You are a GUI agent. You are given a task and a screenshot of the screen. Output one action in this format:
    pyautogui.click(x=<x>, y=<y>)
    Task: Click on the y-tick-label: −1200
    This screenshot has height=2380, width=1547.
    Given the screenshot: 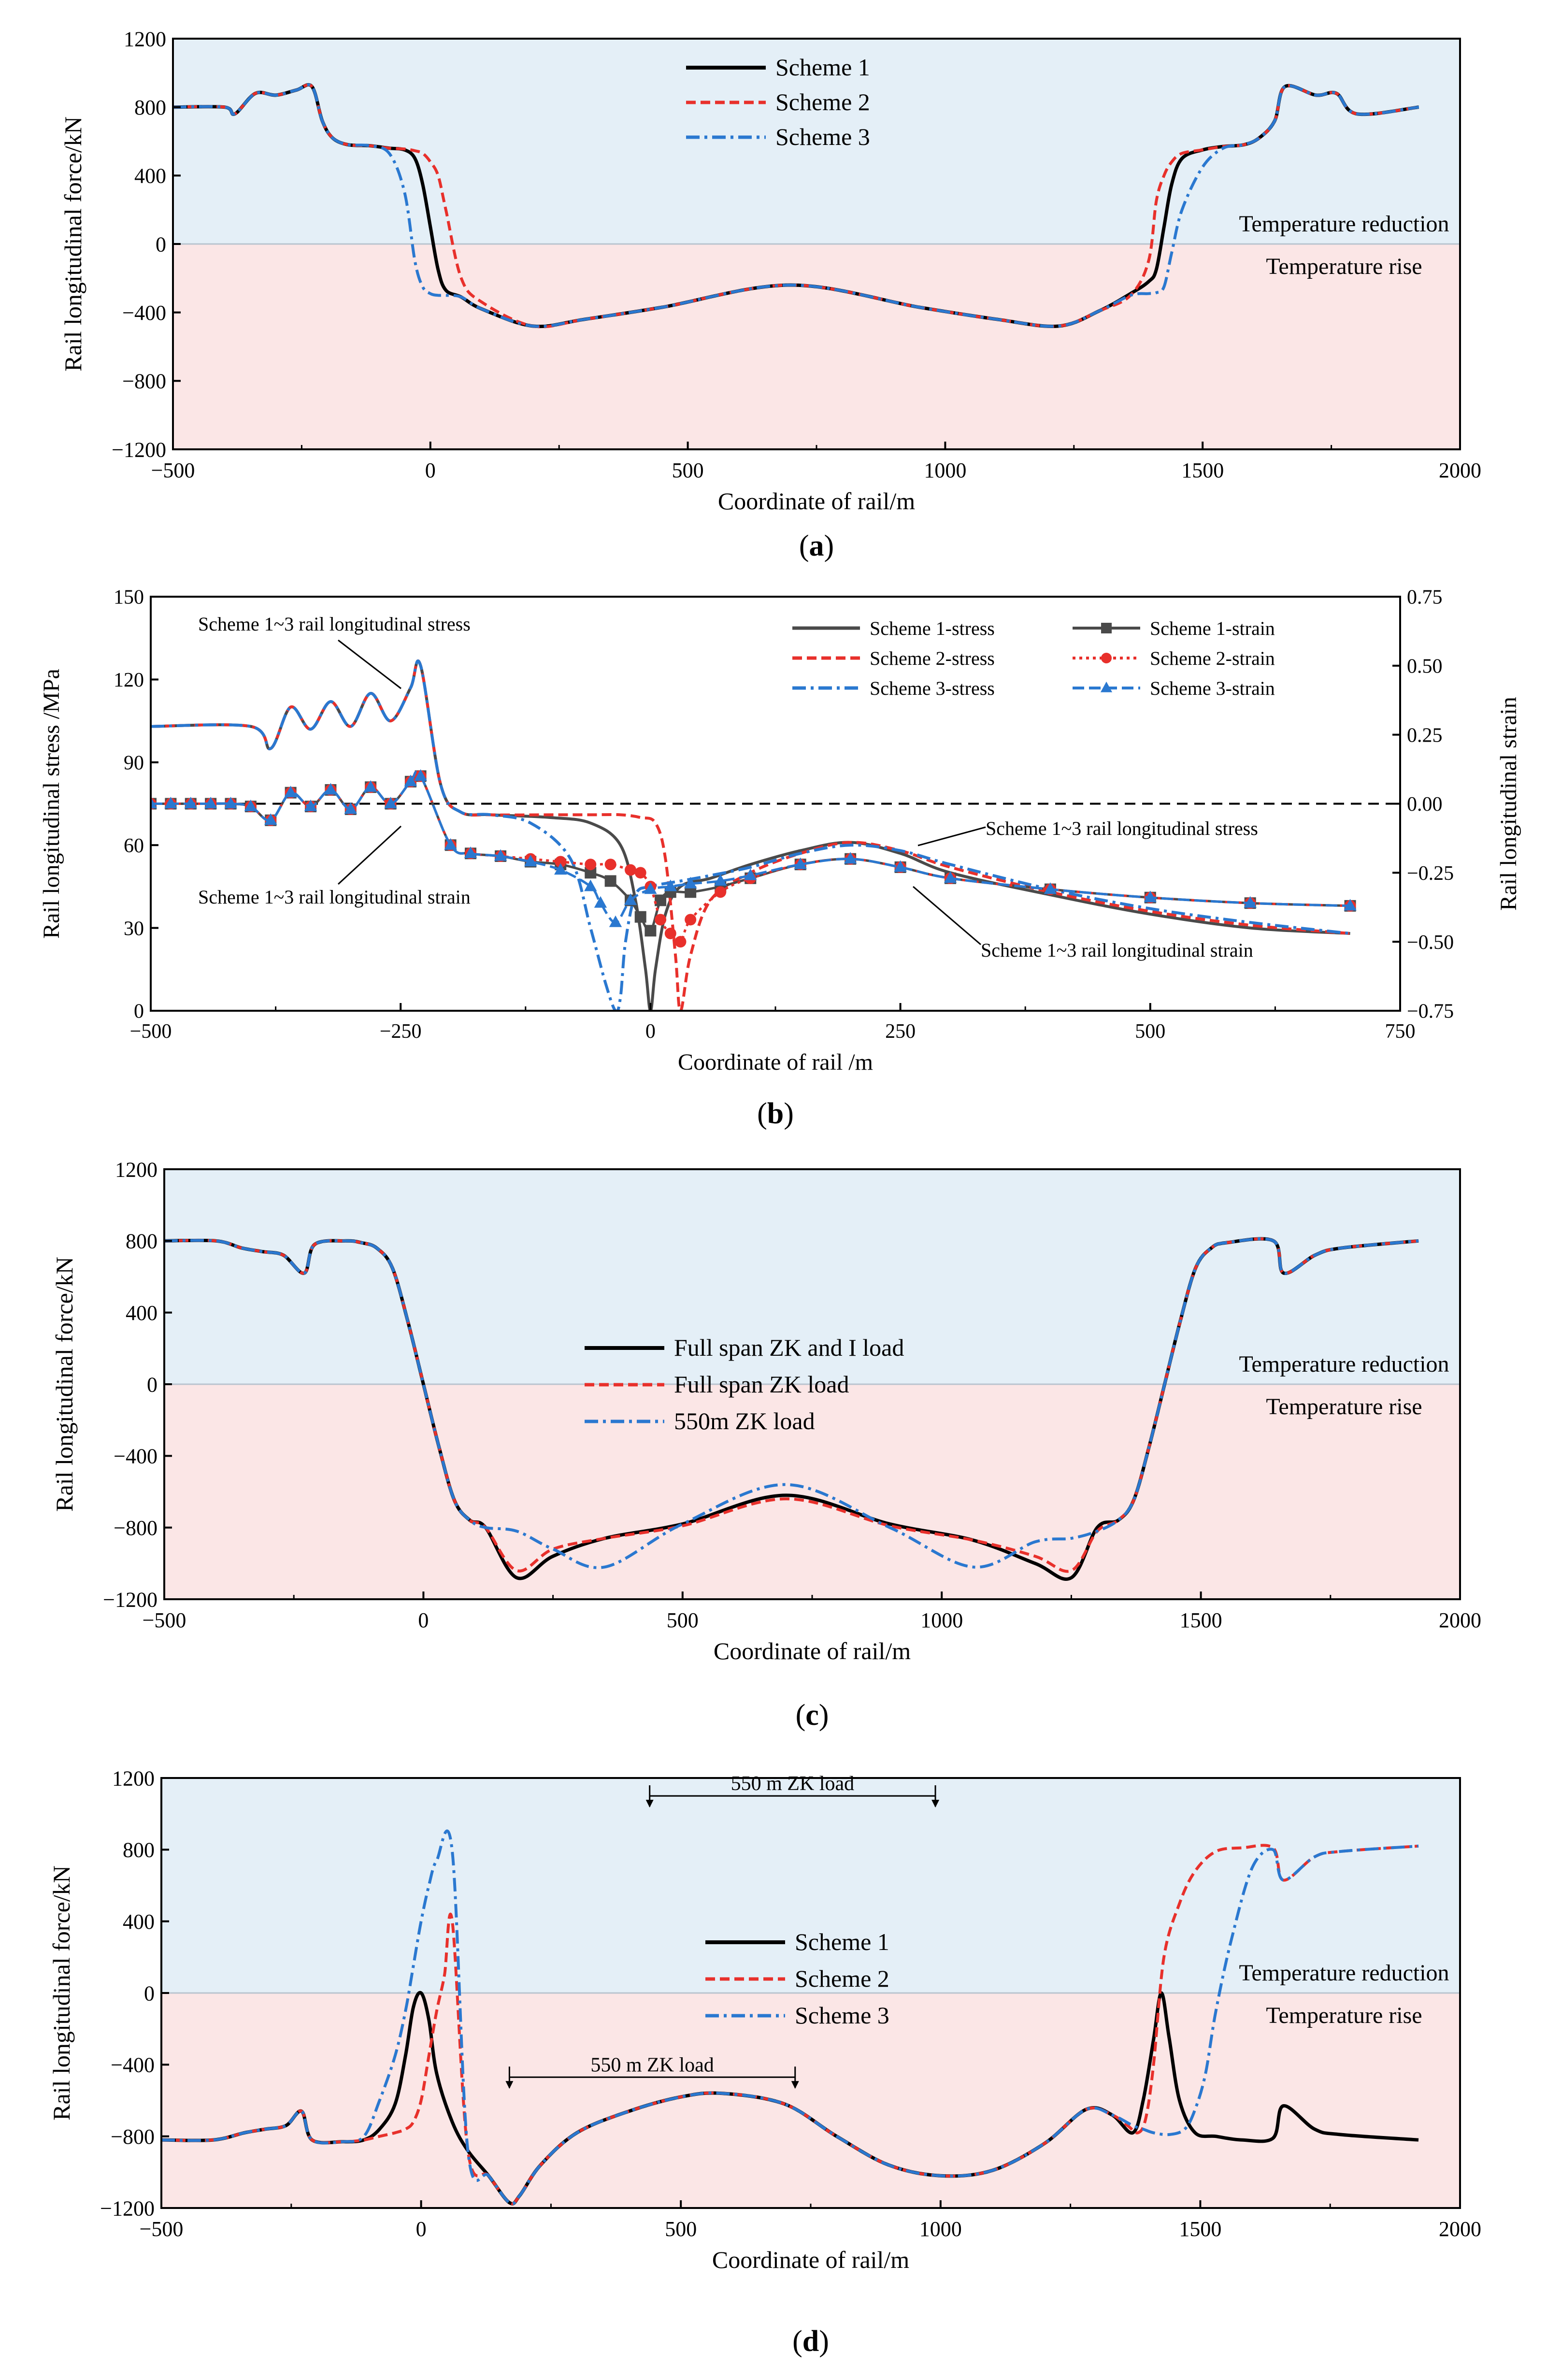 What is the action you would take?
    pyautogui.click(x=130, y=1599)
    